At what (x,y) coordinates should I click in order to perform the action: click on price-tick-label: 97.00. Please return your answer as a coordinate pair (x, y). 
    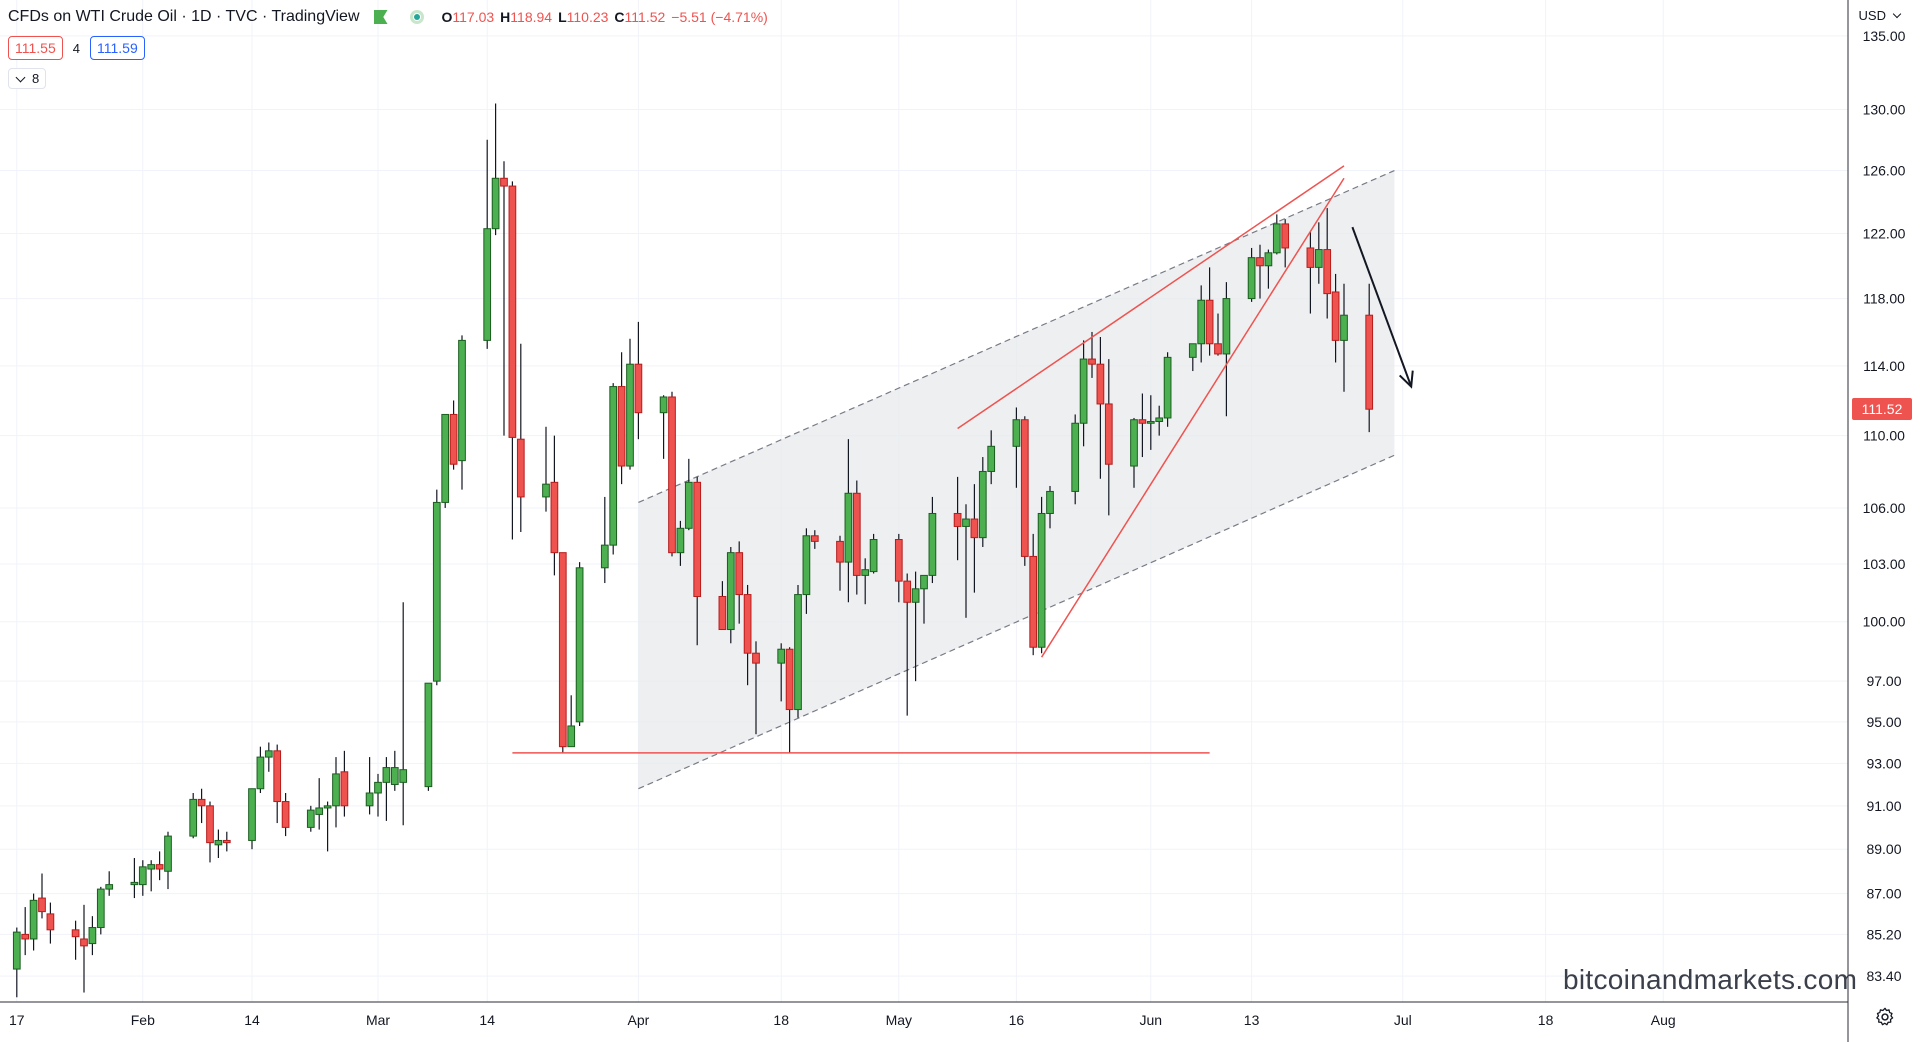
    Looking at the image, I should click on (1883, 681).